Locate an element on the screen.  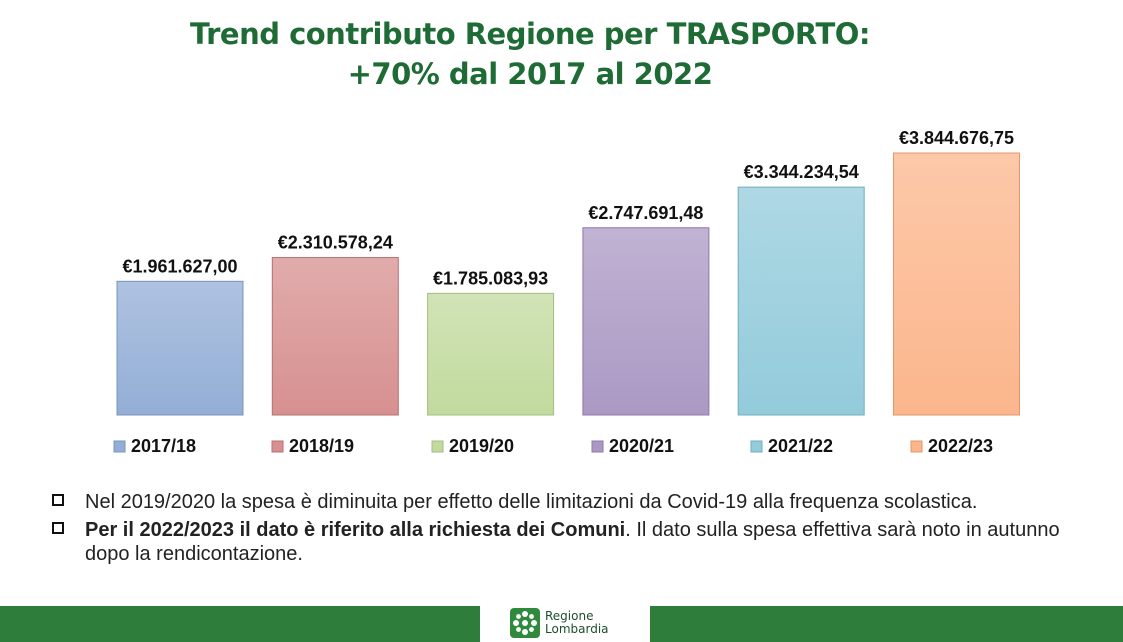
regione-lombardia-logo: Regione Lombardia is located at coordinates (559, 623).